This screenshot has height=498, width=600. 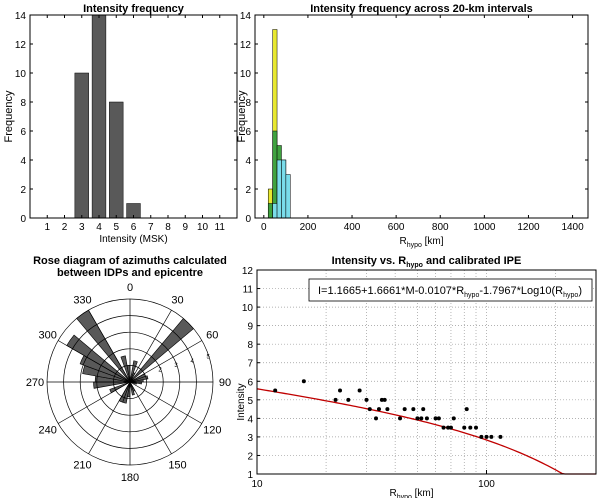 I want to click on equation-box, so click(x=450, y=290).